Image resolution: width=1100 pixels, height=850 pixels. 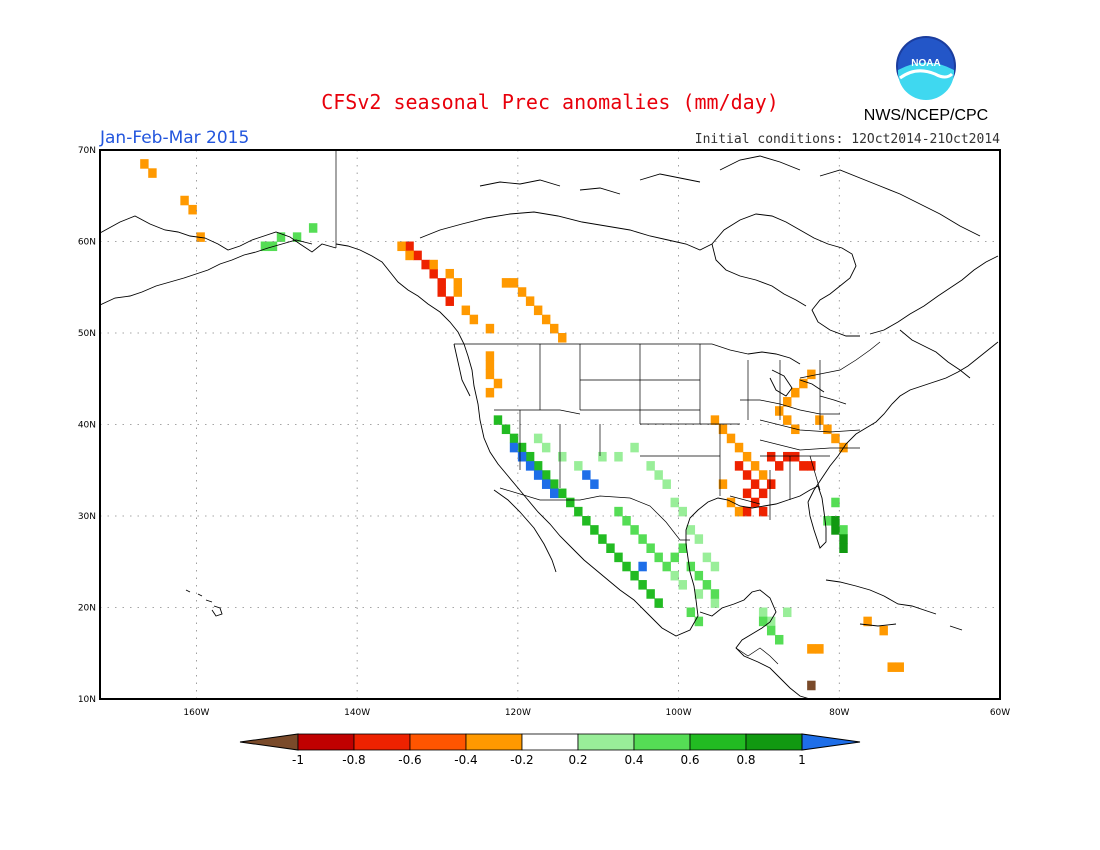 What do you see at coordinates (518, 713) in the screenshot?
I see `lon-tick-label: 120W` at bounding box center [518, 713].